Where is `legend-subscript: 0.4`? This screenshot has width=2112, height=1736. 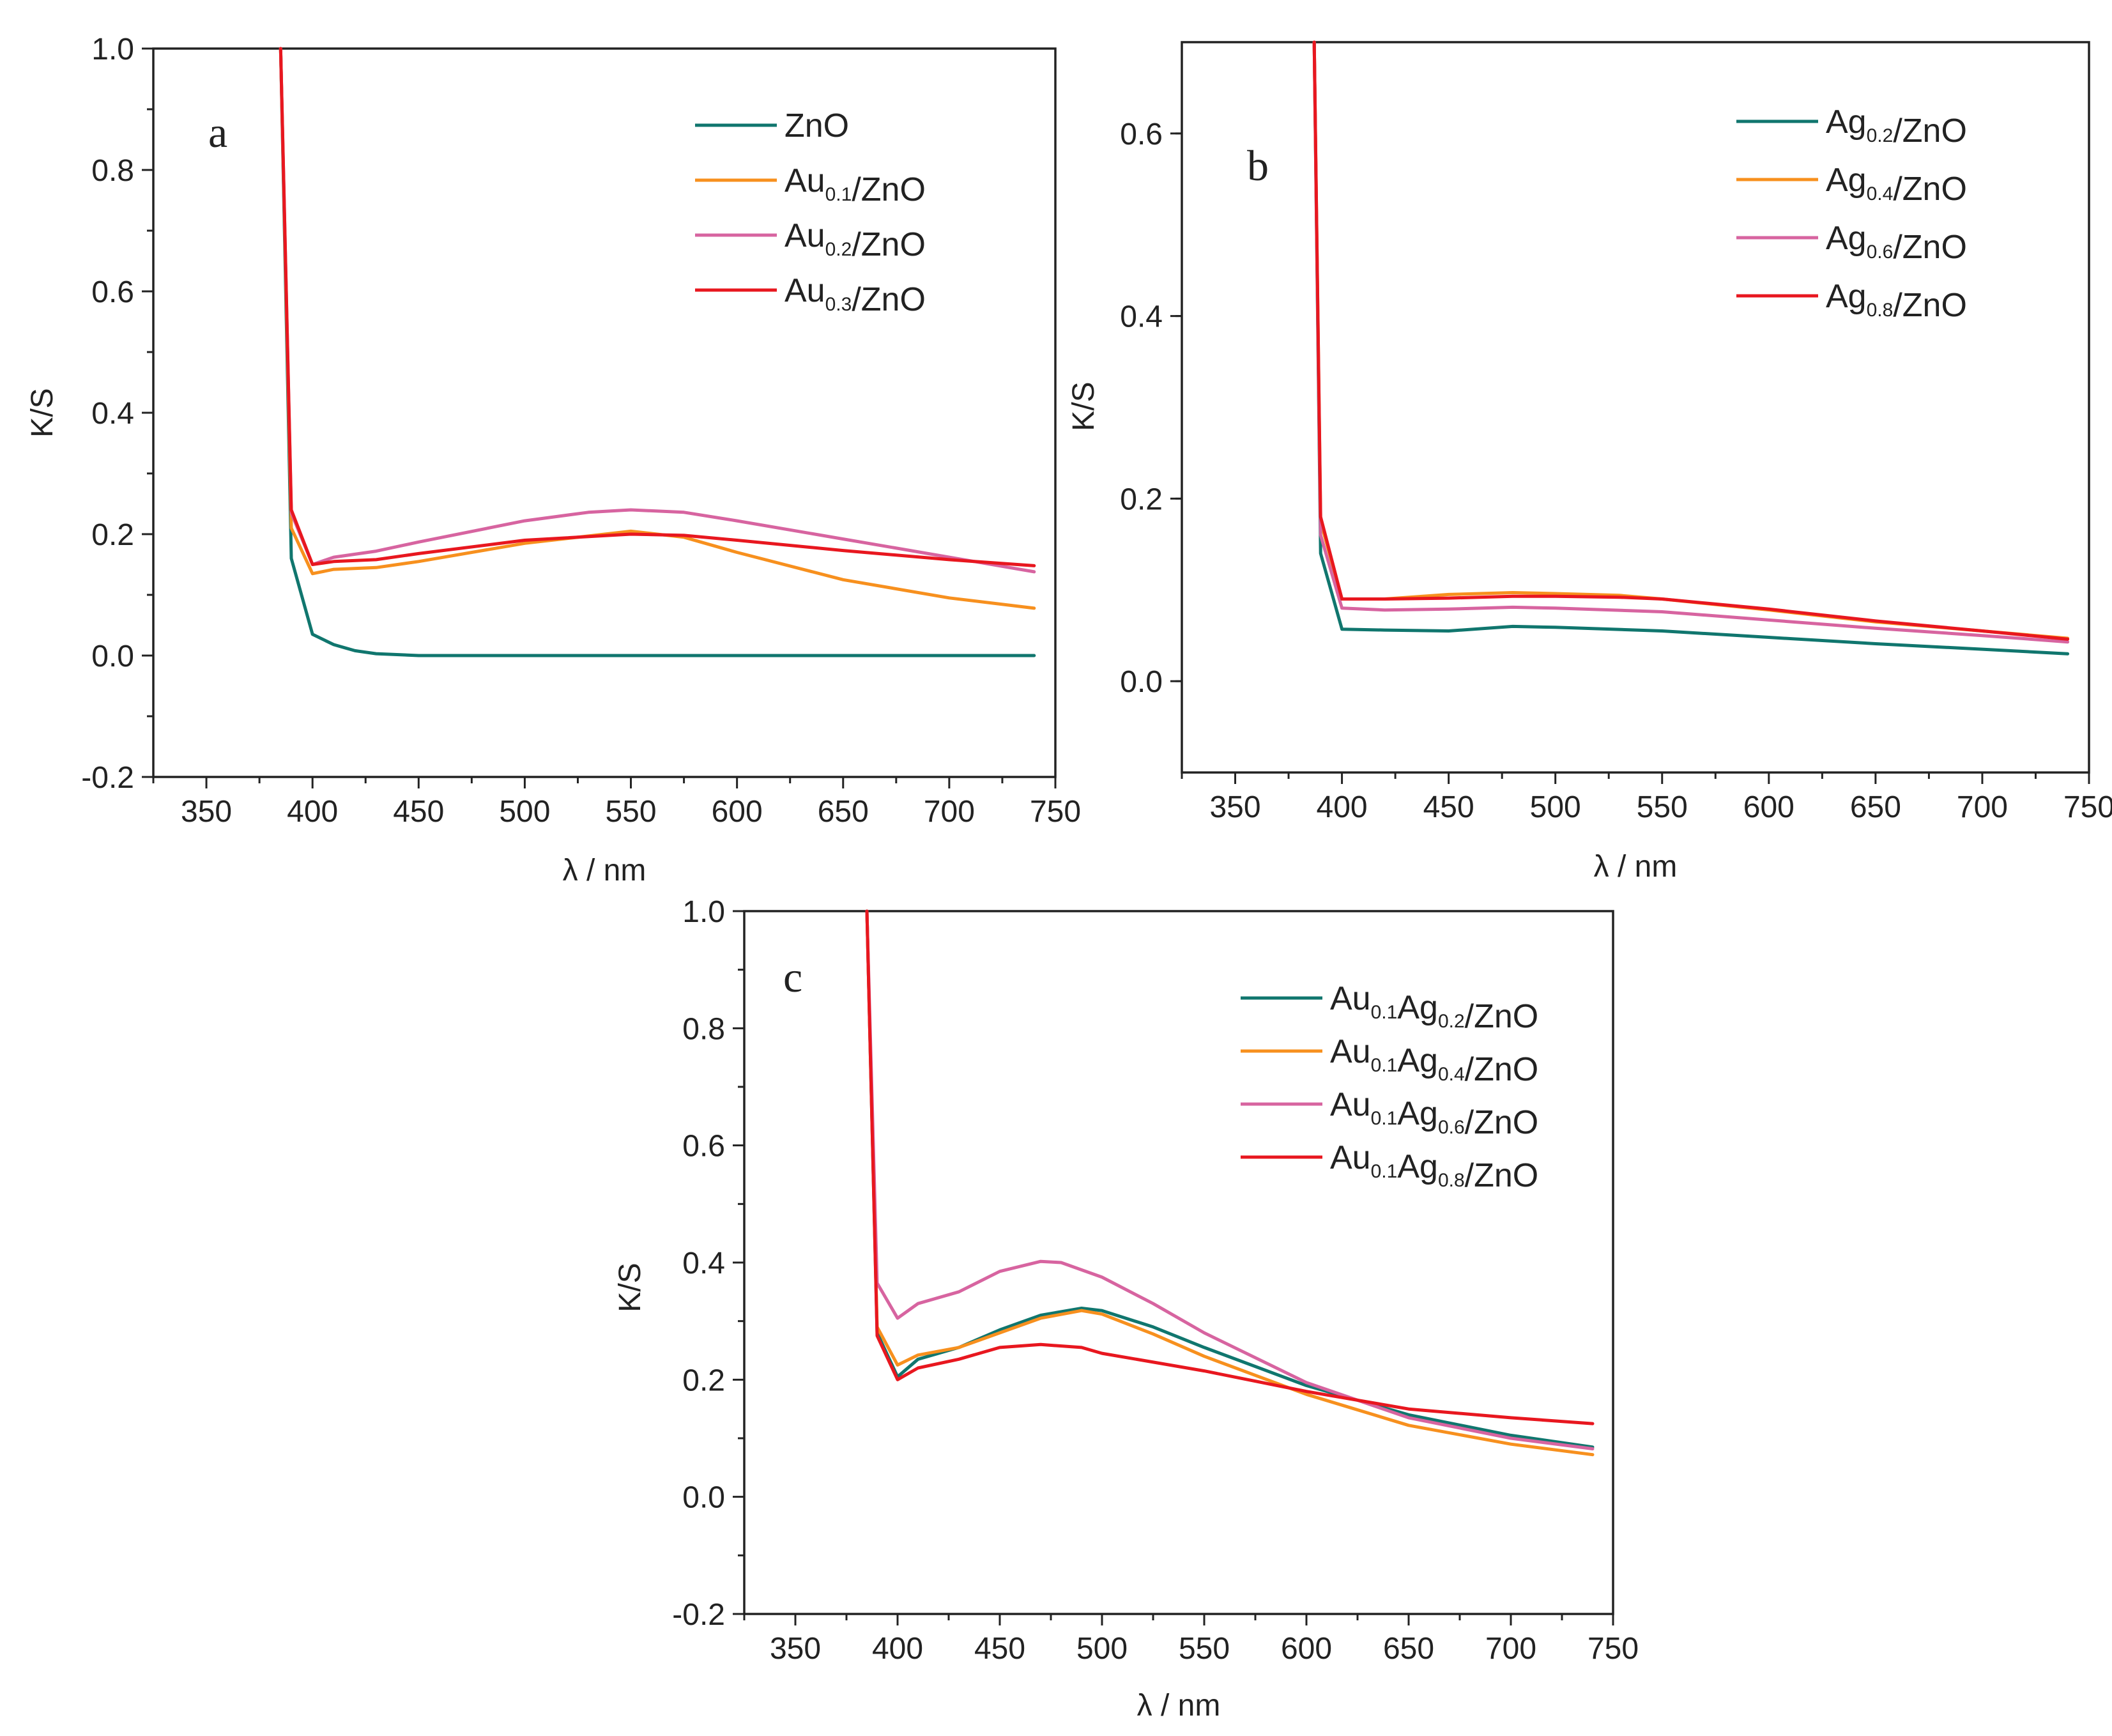
legend-subscript: 0.4 is located at coordinates (1880, 194).